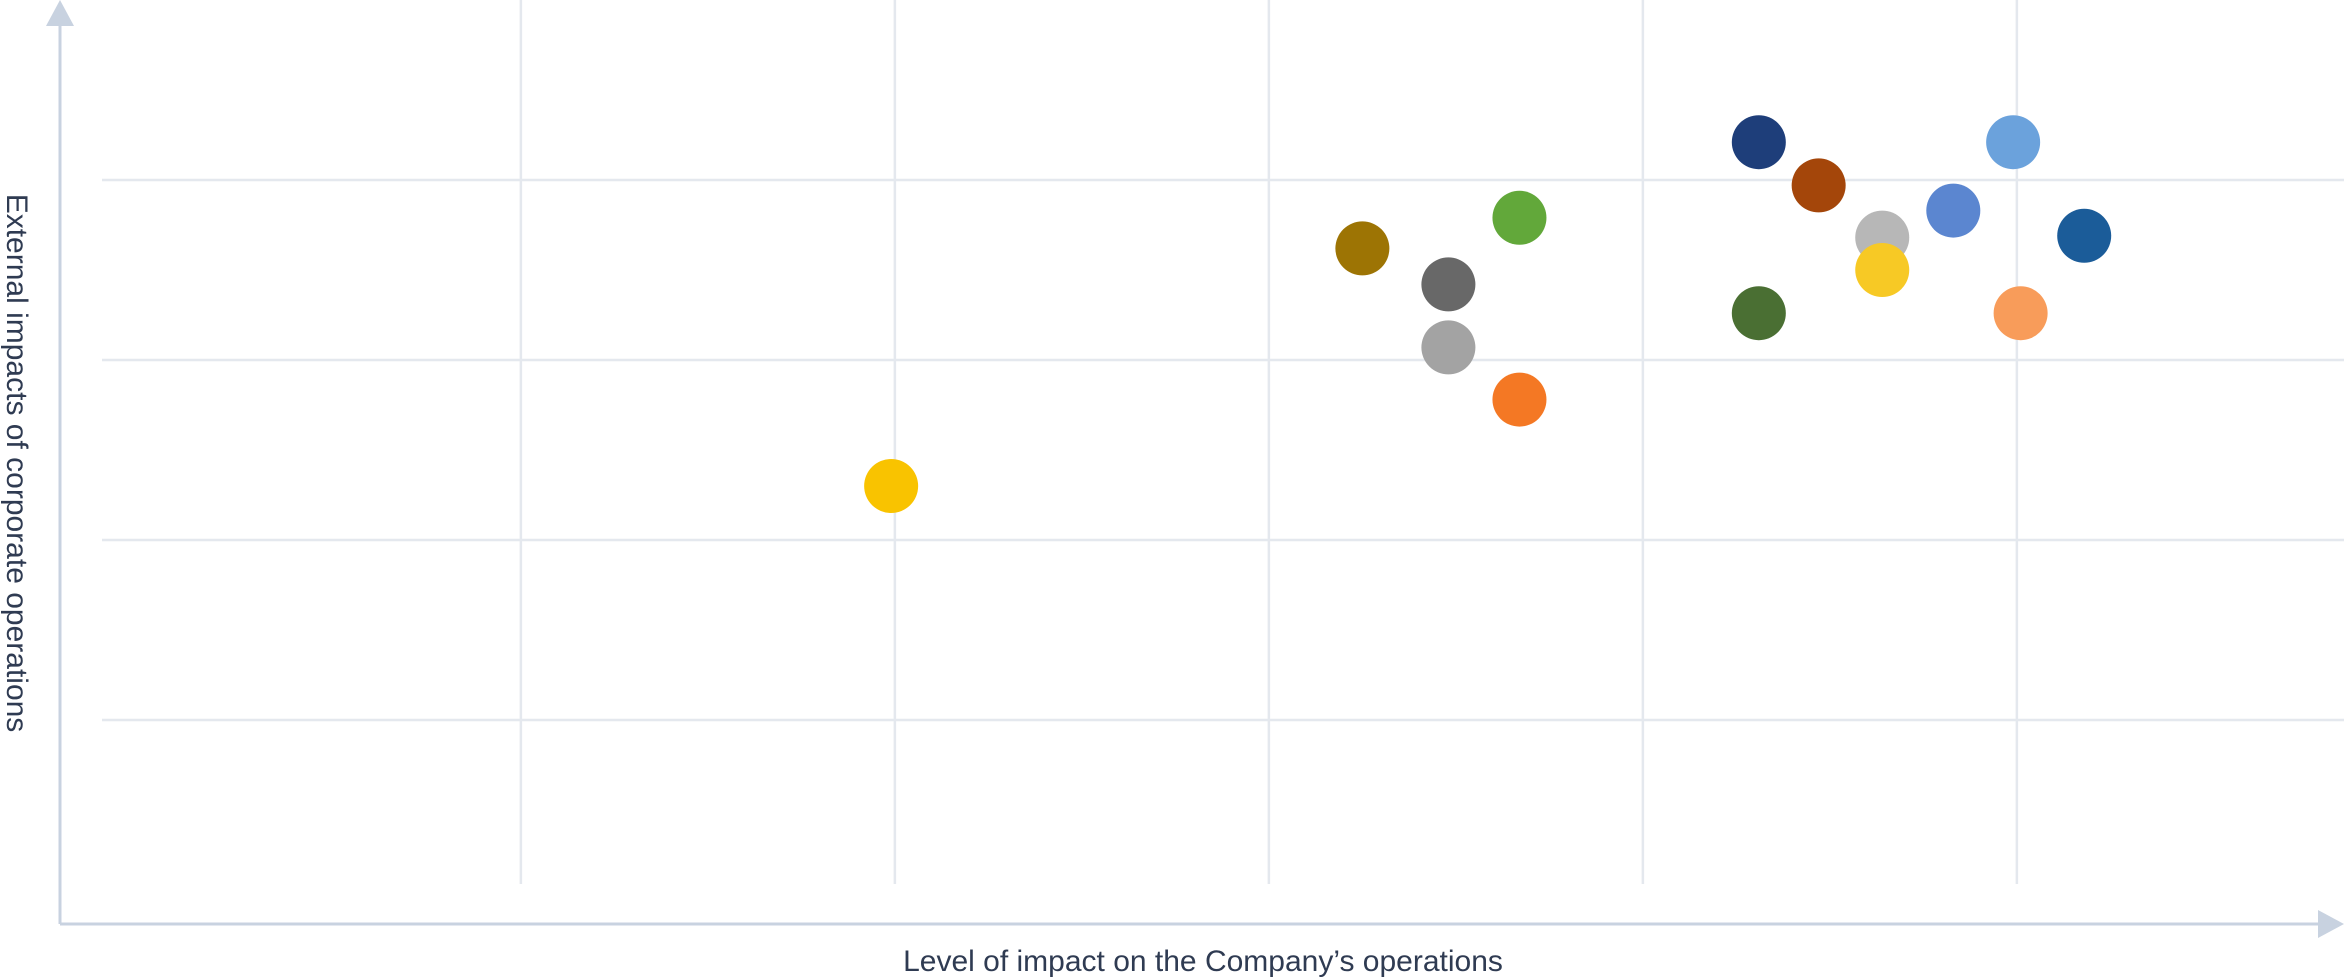 The image size is (2344, 979). What do you see at coordinates (2331, 924) in the screenshot?
I see `x-axis-arrow` at bounding box center [2331, 924].